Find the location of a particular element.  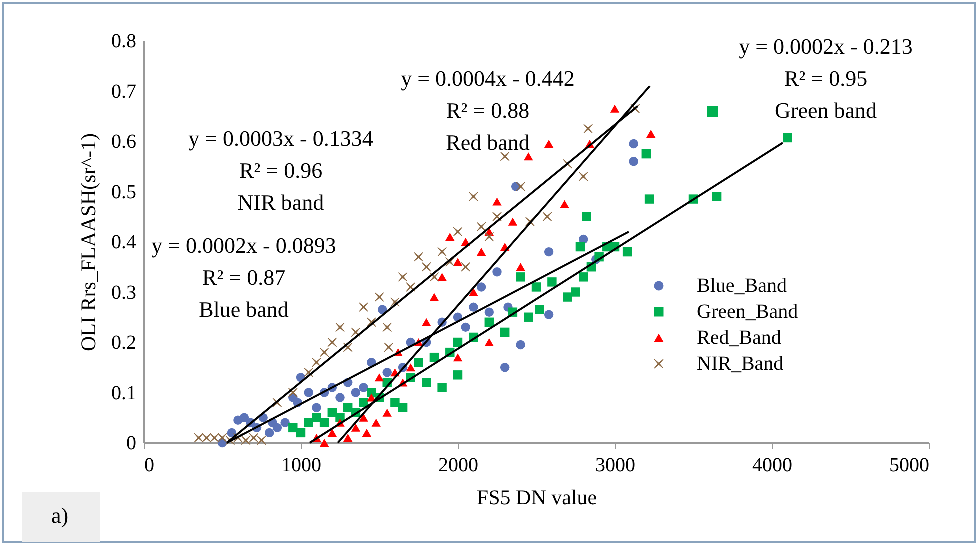

y-tick-label: 0.8 is located at coordinates (124, 41).